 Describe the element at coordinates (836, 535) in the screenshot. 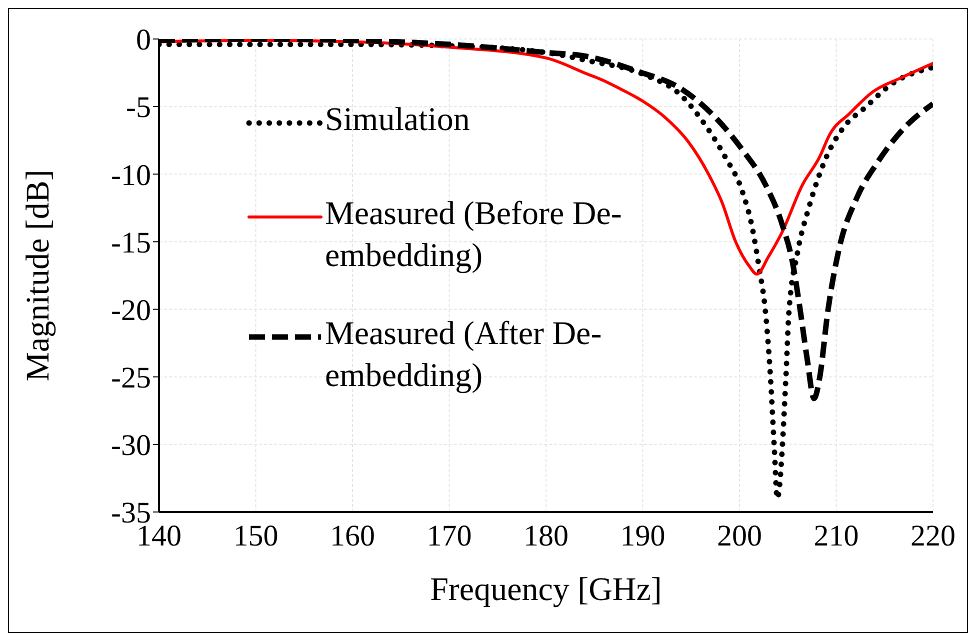

I see `x-tick-label: 210` at that location.